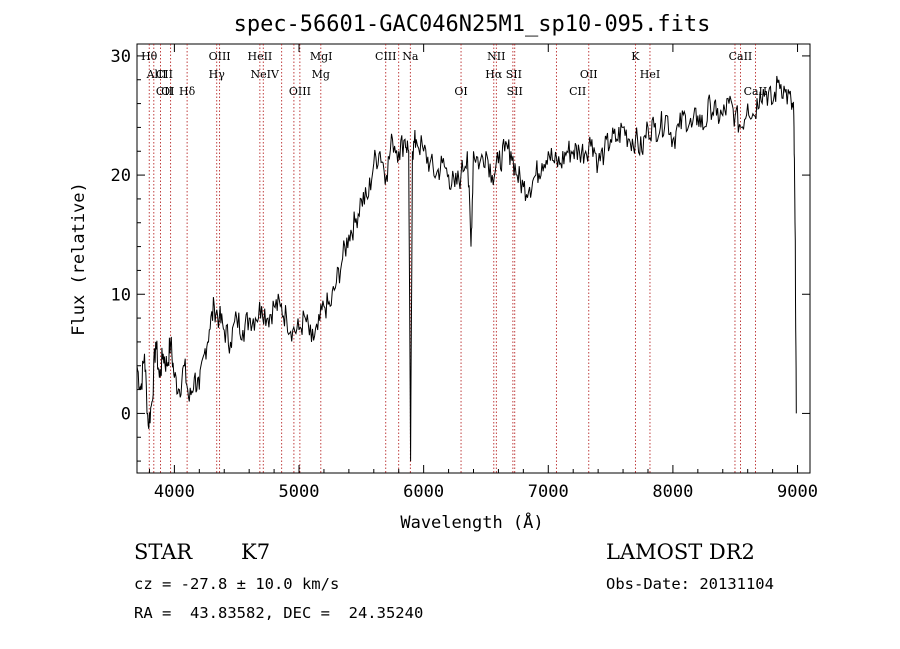 This screenshot has height=649, width=900. I want to click on line-label-13: SII, so click(514, 74).